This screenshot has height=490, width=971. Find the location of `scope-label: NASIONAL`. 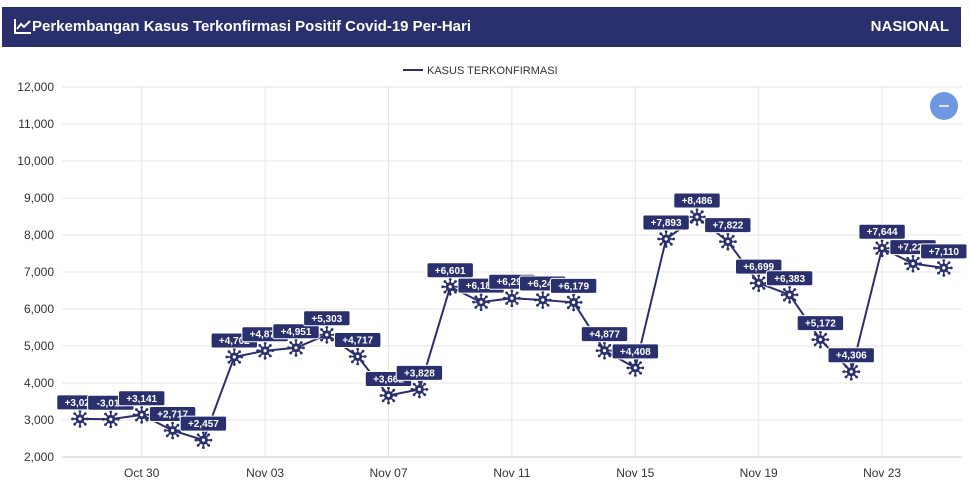

scope-label: NASIONAL is located at coordinates (909, 26).